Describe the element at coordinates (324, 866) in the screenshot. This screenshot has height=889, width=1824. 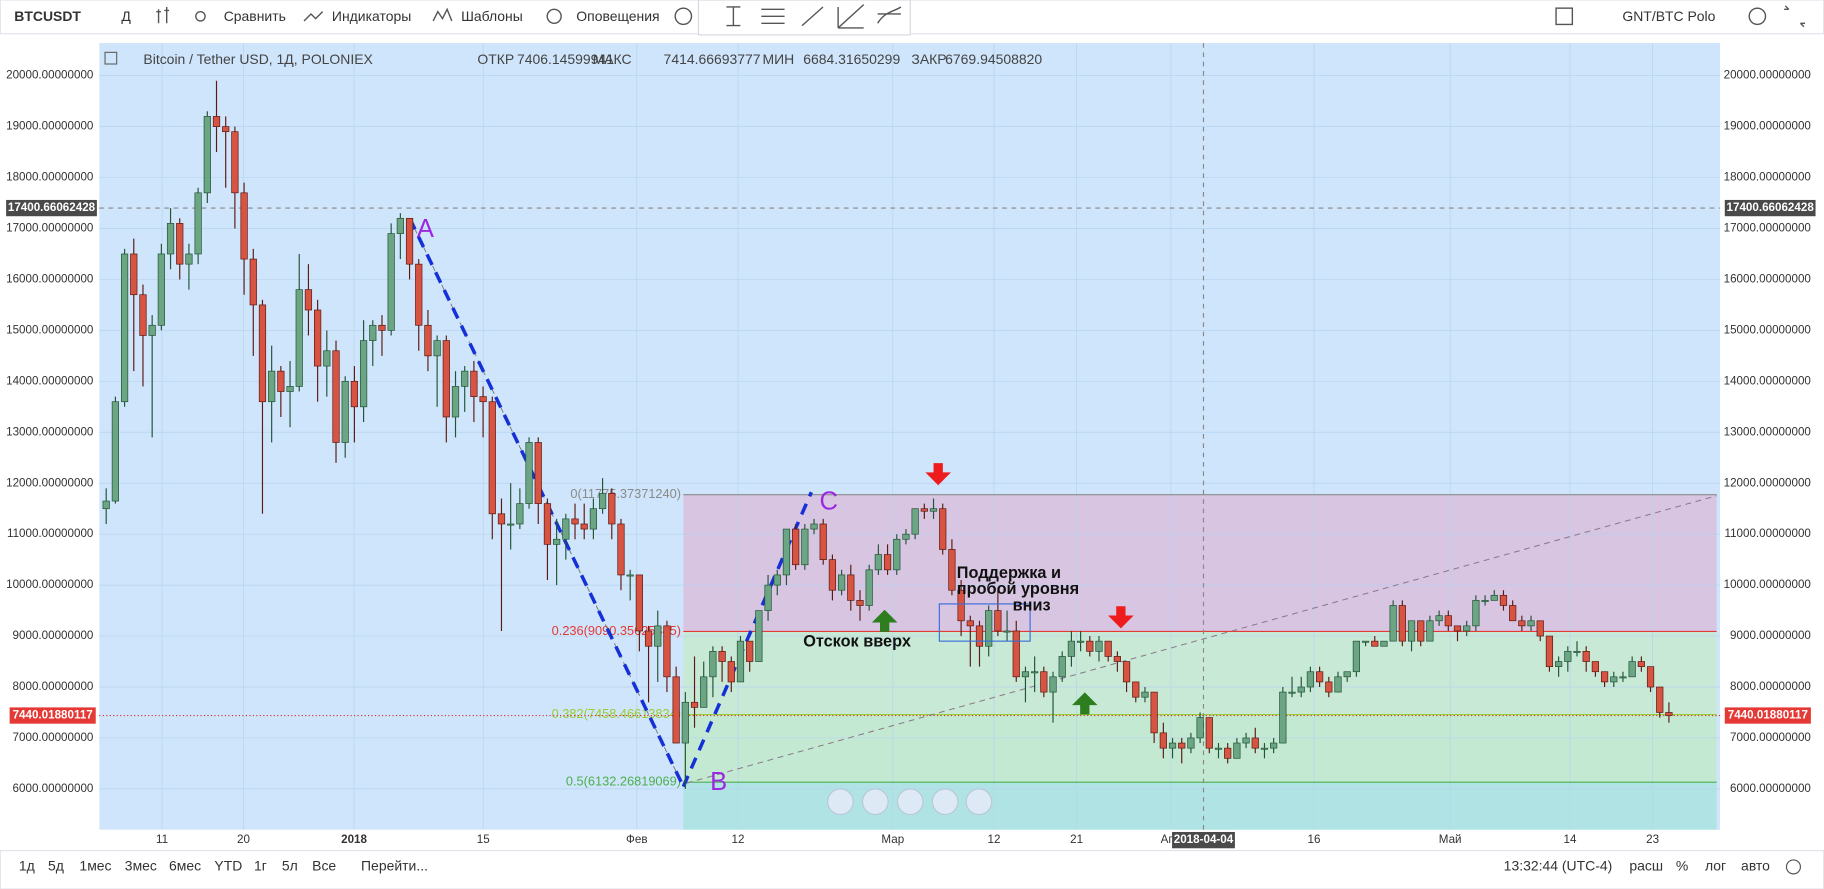
I see `range-button: Все` at that location.